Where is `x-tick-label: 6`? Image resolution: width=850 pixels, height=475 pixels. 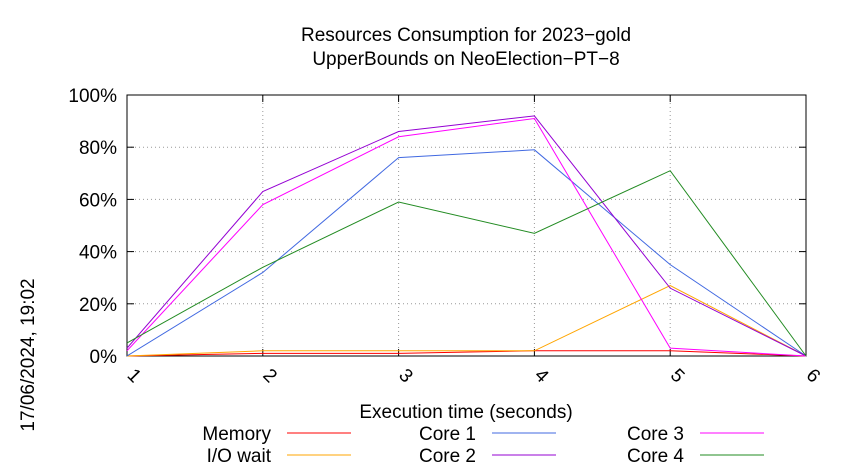
x-tick-label: 6 is located at coordinates (813, 376).